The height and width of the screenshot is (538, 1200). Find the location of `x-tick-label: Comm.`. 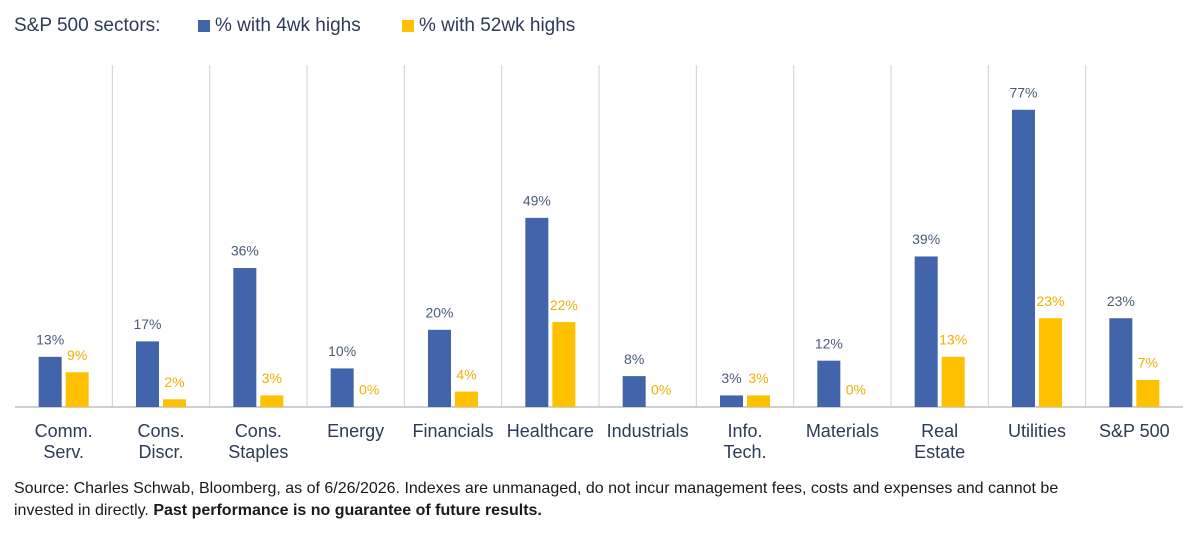

x-tick-label: Comm. is located at coordinates (64, 431).